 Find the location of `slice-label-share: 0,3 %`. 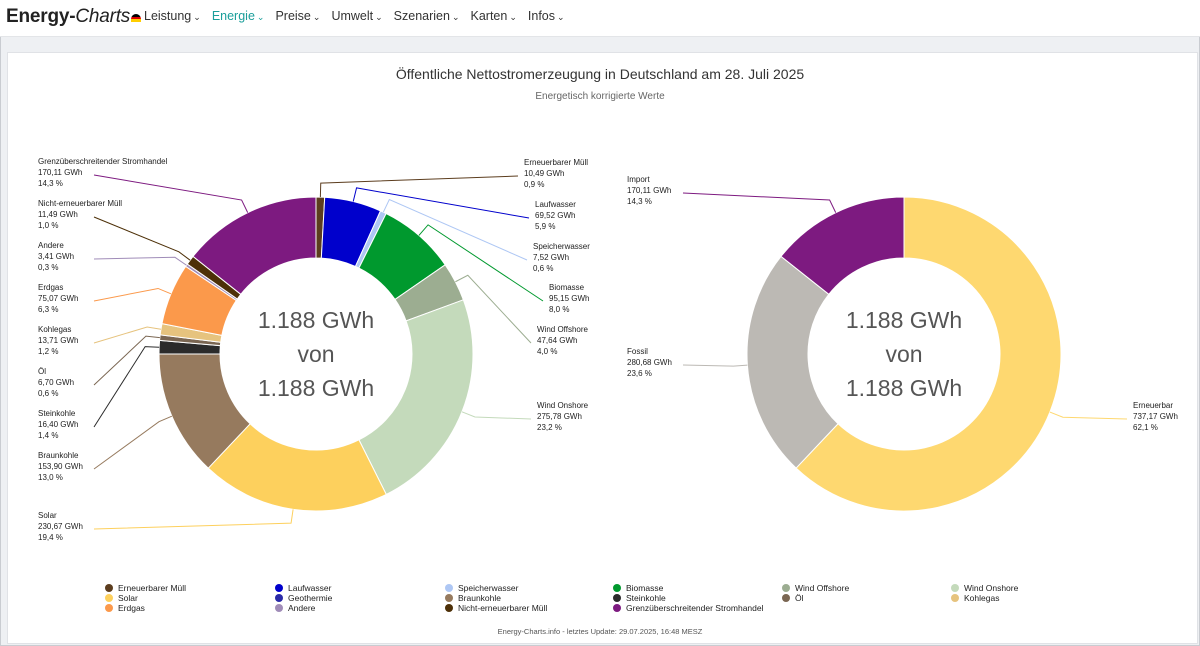

slice-label-share: 0,3 % is located at coordinates (48, 267).